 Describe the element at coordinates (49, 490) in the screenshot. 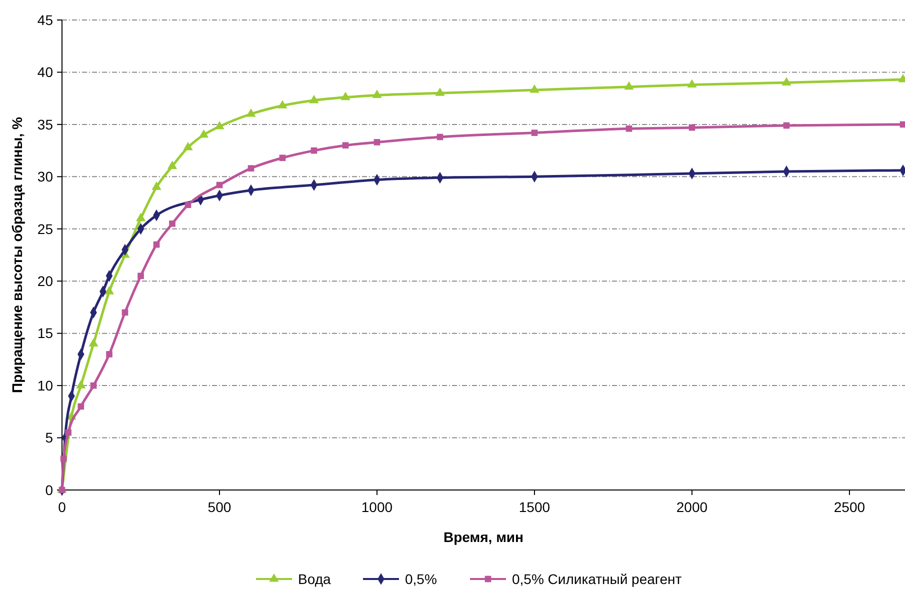

I see `y-tick-label: 0` at that location.